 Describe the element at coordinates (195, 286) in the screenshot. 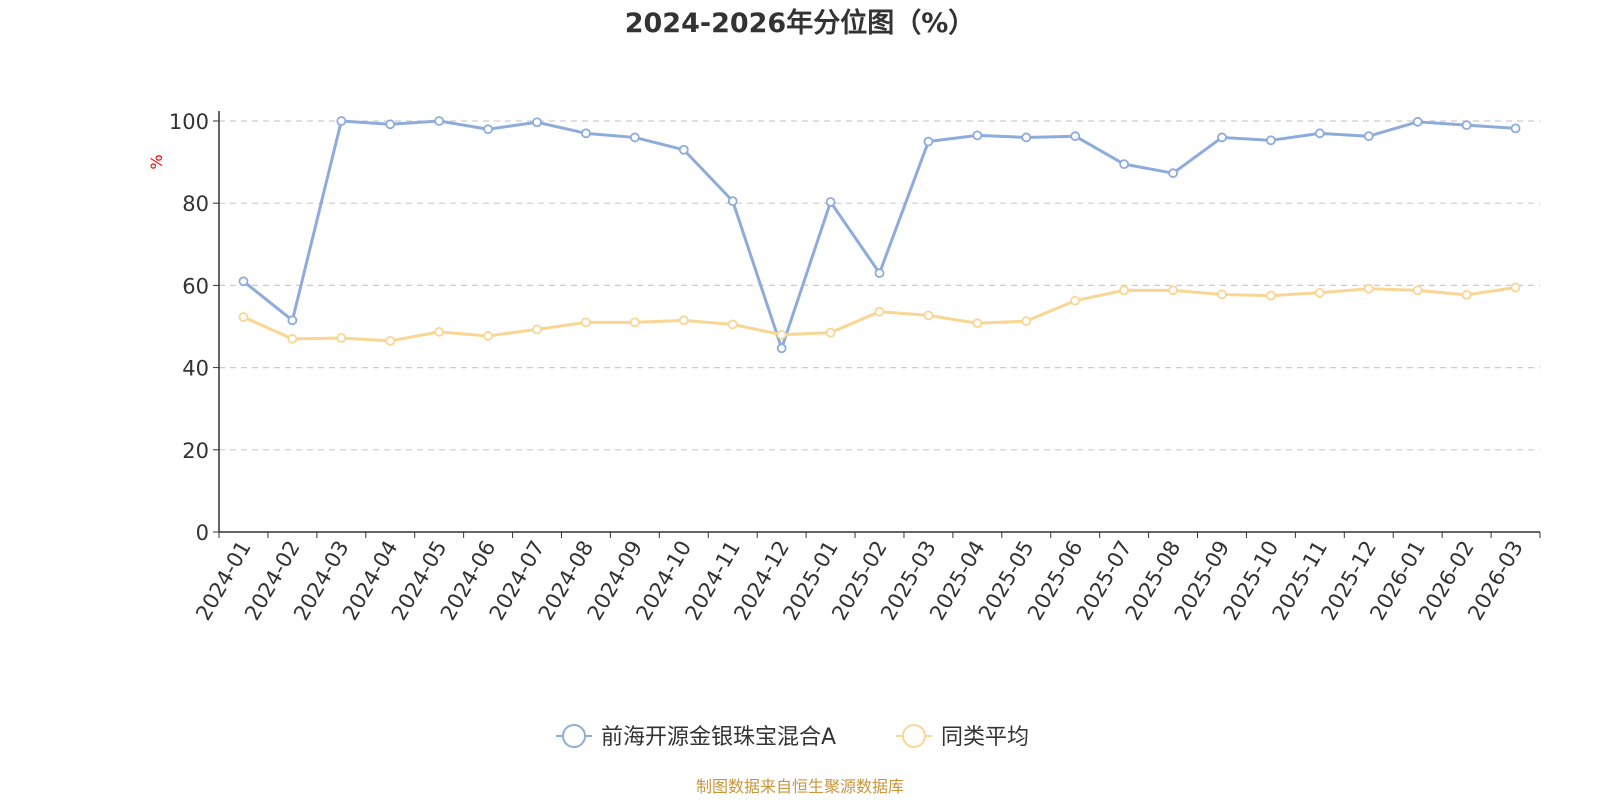

I see `y-tick-label: 60` at that location.